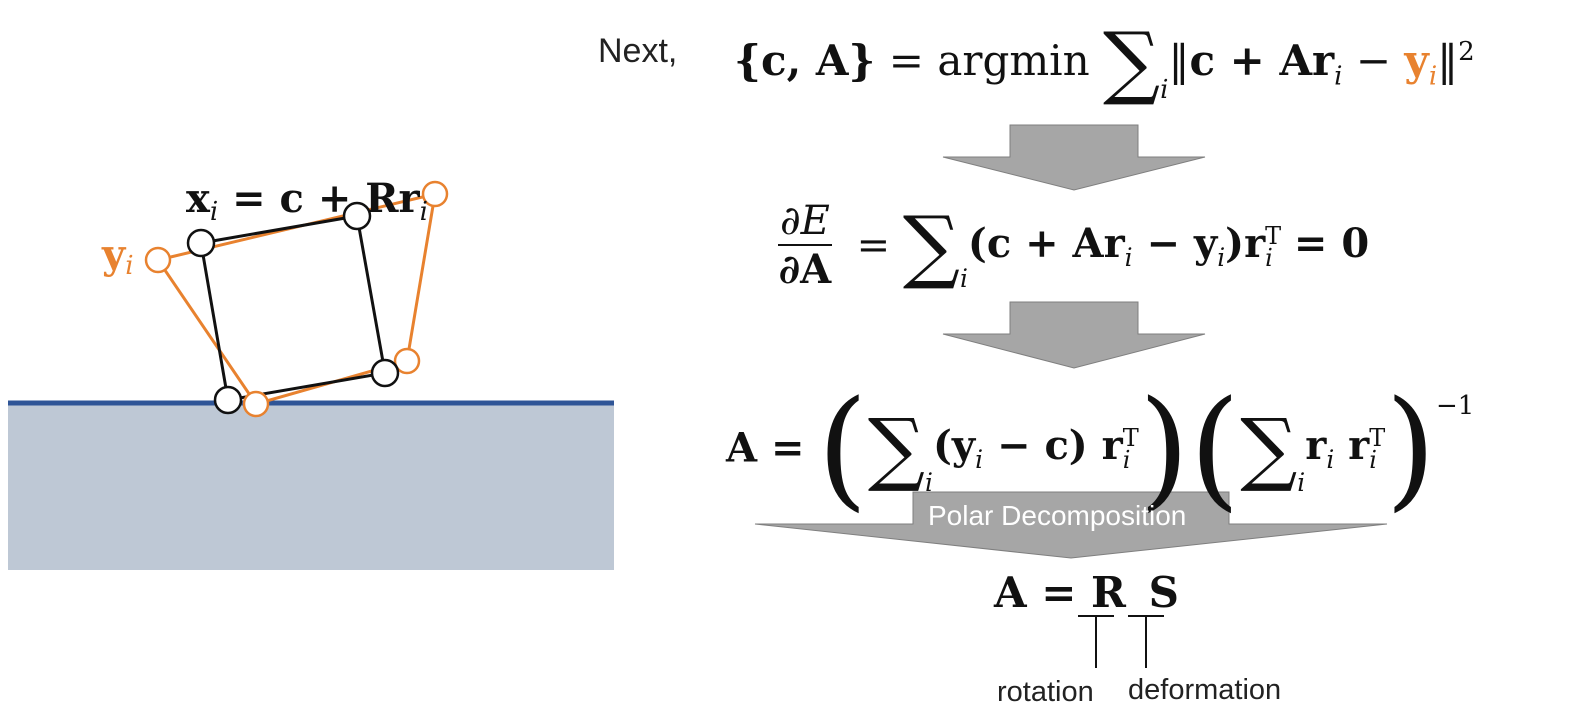 The width and height of the screenshot is (1582, 714). I want to click on intro-word: Next,, so click(638, 51).